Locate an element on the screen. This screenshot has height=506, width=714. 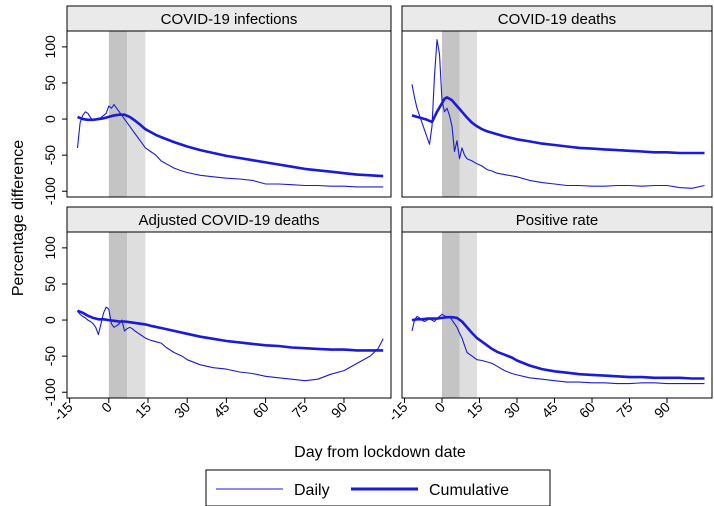
panel-title: Adjusted COVID-19 deaths is located at coordinates (229, 220).